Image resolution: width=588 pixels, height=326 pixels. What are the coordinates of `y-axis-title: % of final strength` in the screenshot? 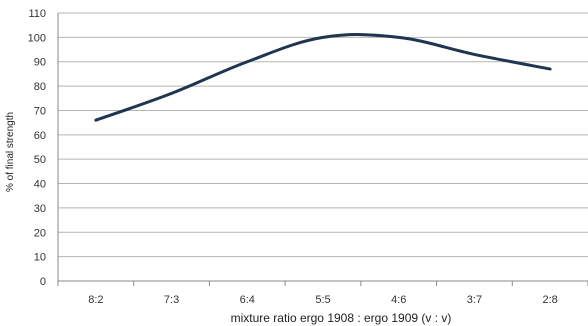 It's located at (10, 152).